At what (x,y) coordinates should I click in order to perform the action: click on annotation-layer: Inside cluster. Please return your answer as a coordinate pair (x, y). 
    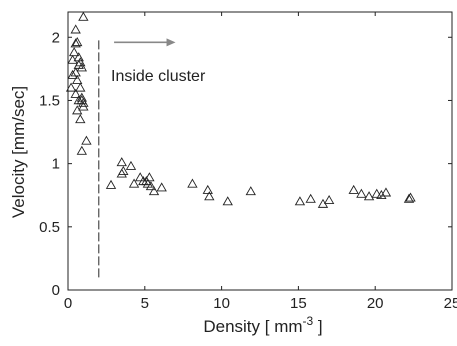
    Looking at the image, I should click on (158, 76).